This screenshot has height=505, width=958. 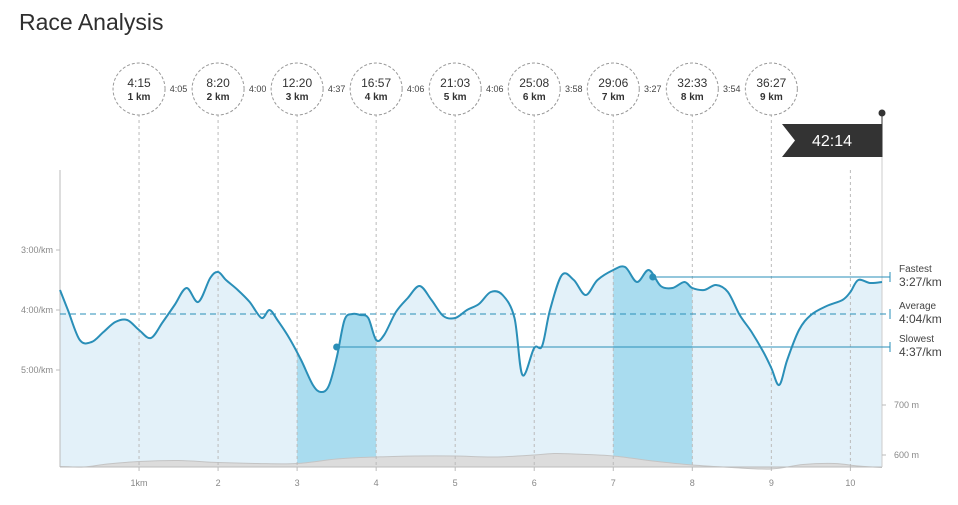 I want to click on x-tick-label: 10, so click(x=850, y=483).